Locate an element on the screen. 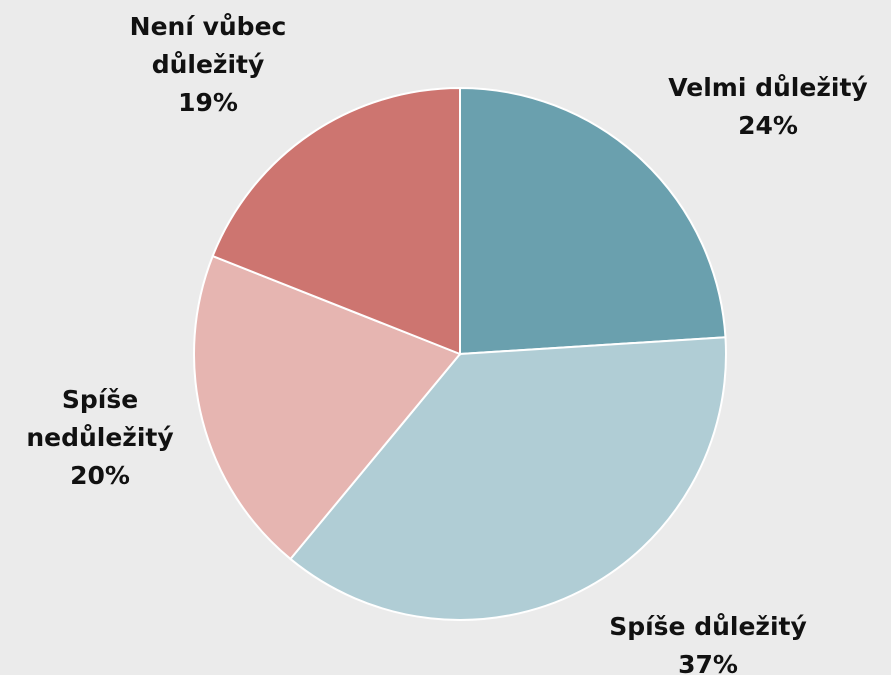  percent-label: 24% is located at coordinates (768, 125).